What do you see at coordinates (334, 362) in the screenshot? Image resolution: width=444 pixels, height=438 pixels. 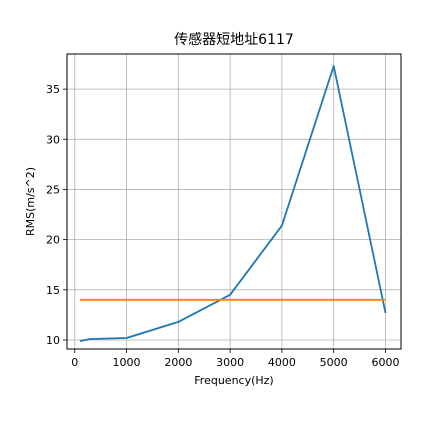 I see `x-tick-label: 5000` at bounding box center [334, 362].